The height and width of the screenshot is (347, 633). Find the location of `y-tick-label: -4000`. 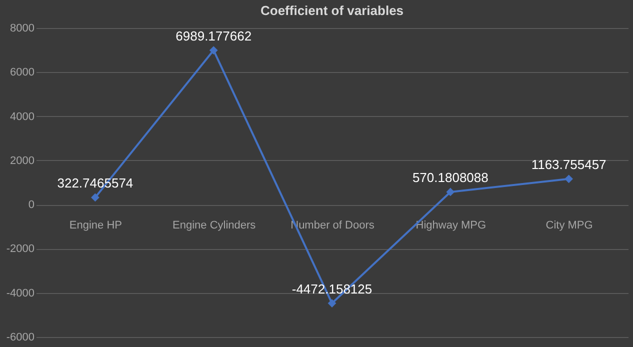

y-tick-label: -4000 is located at coordinates (20, 293).